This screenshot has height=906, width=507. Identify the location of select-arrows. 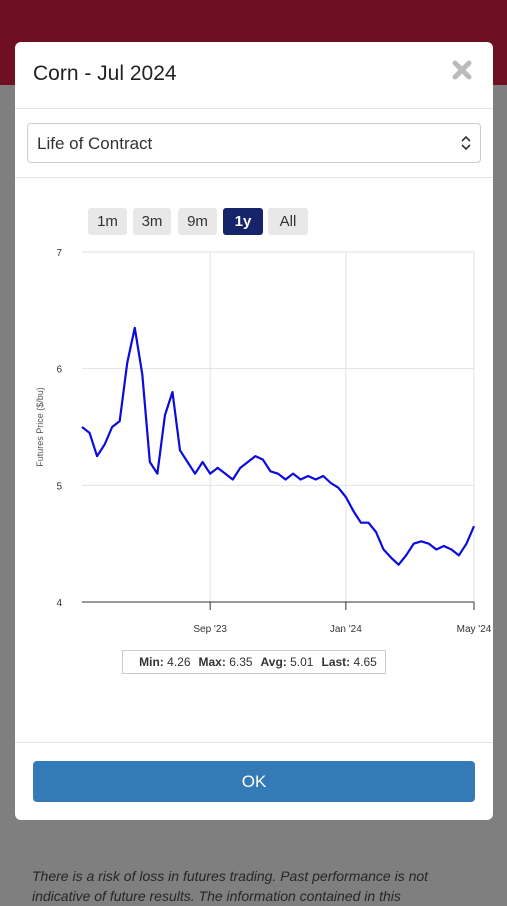
(466, 143).